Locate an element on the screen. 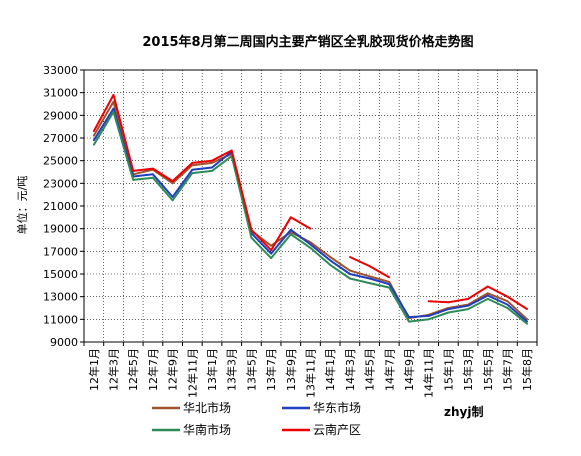 The width and height of the screenshot is (581, 456). y-tick-label: 13000 is located at coordinates (60, 297).